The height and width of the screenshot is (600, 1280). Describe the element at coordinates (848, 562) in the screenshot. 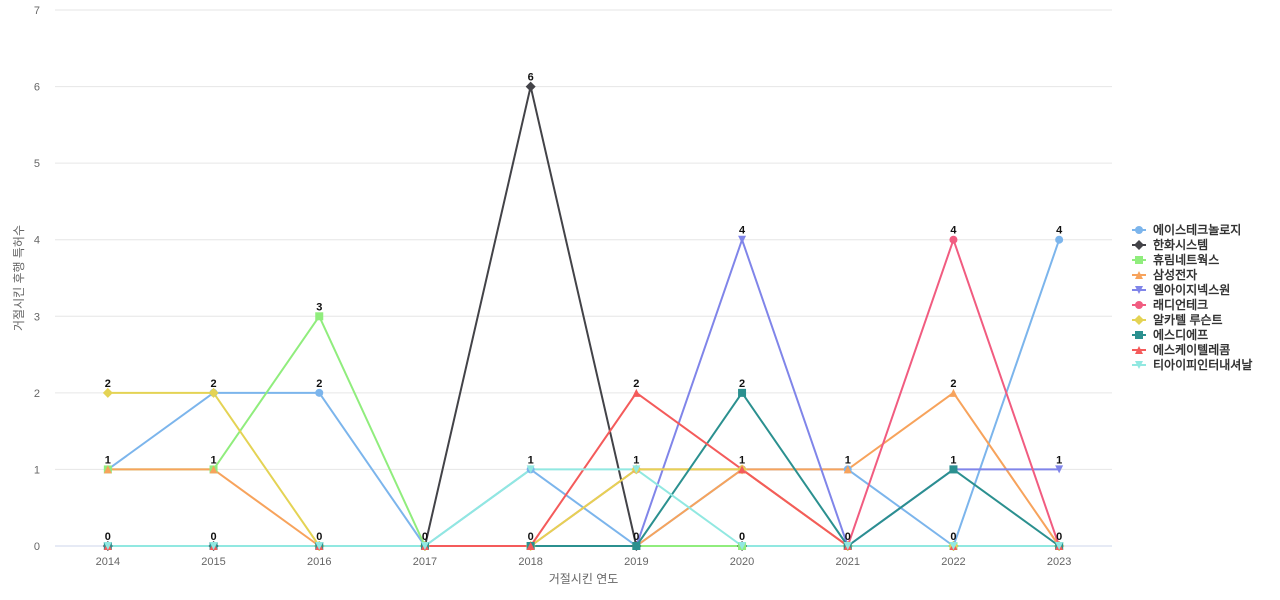

I see `x-tick-label: 2021` at that location.